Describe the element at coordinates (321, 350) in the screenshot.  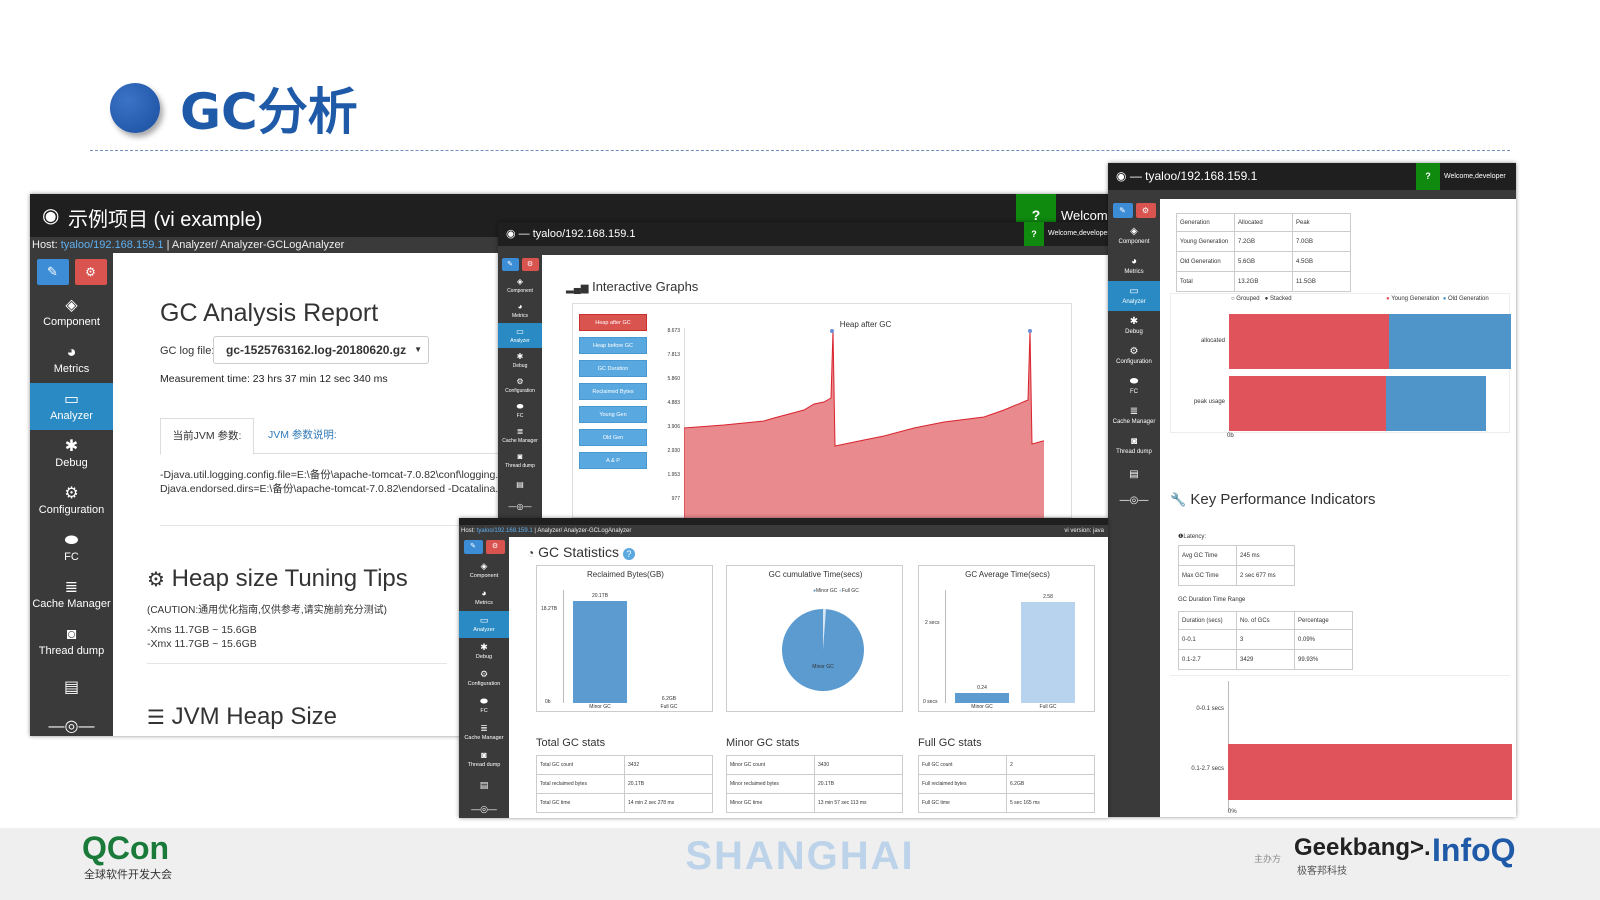
I see `gc-log-select: gc-1525763162.log-20180620.gz ▼` at that location.